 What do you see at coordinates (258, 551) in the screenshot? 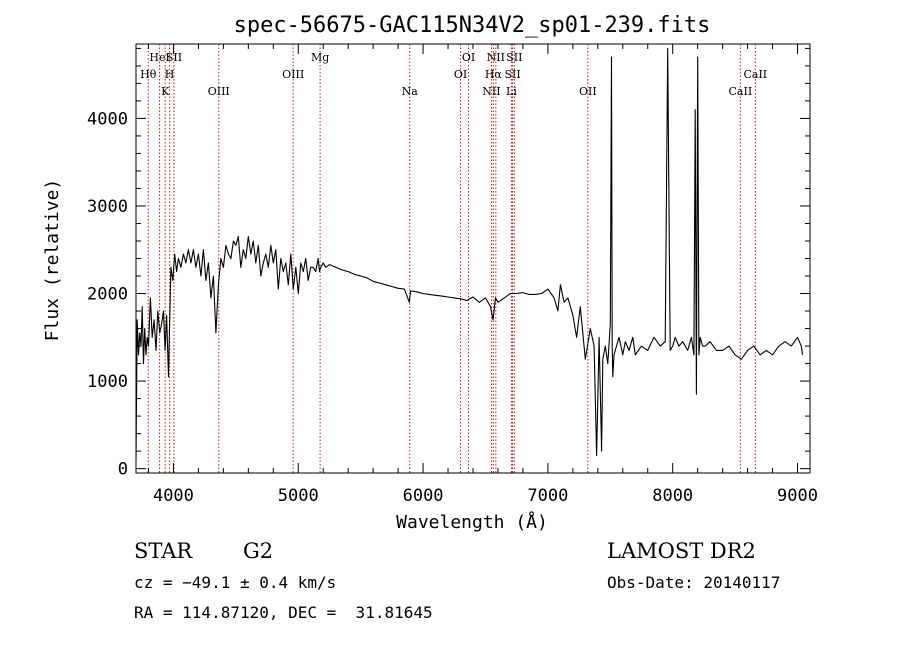
I see `object-subclass: G2` at bounding box center [258, 551].